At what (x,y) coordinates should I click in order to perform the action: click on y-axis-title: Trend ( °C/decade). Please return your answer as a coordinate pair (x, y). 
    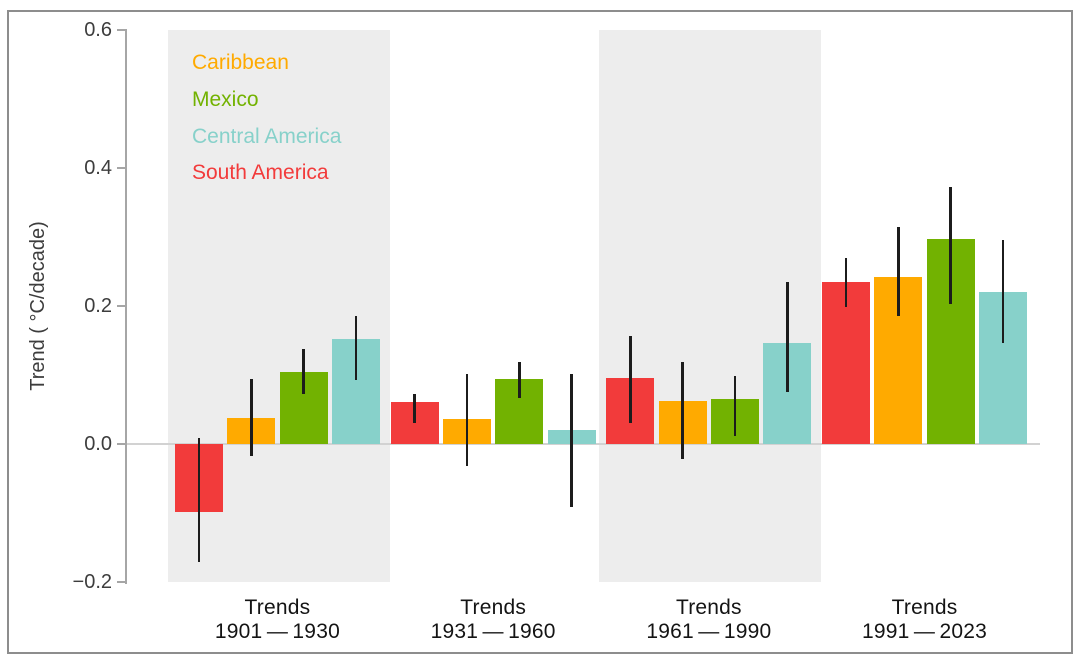
    Looking at the image, I should click on (38, 306).